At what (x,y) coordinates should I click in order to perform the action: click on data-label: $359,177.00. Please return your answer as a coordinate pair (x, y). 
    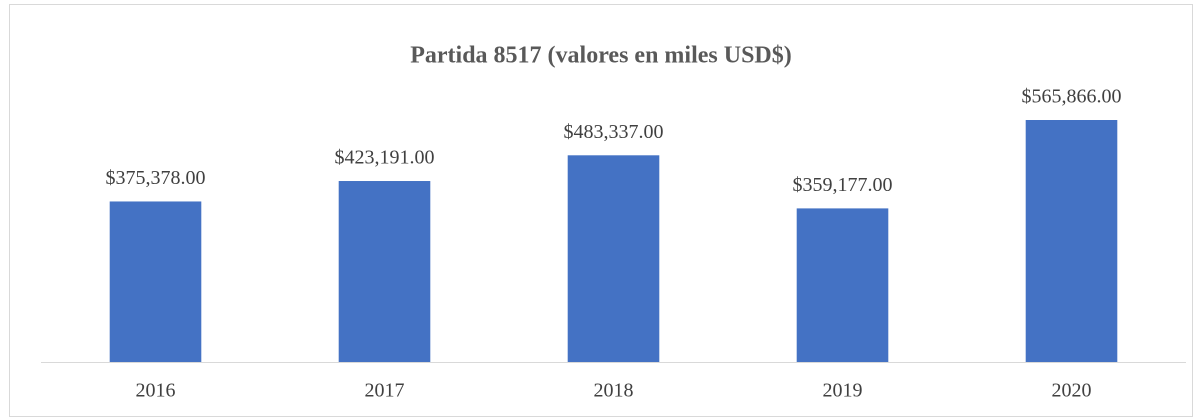
    Looking at the image, I should click on (843, 185).